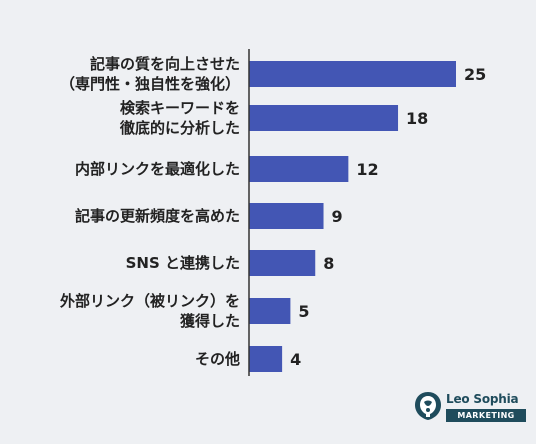 This screenshot has width=536, height=444. I want to click on data-label: 18, so click(417, 118).